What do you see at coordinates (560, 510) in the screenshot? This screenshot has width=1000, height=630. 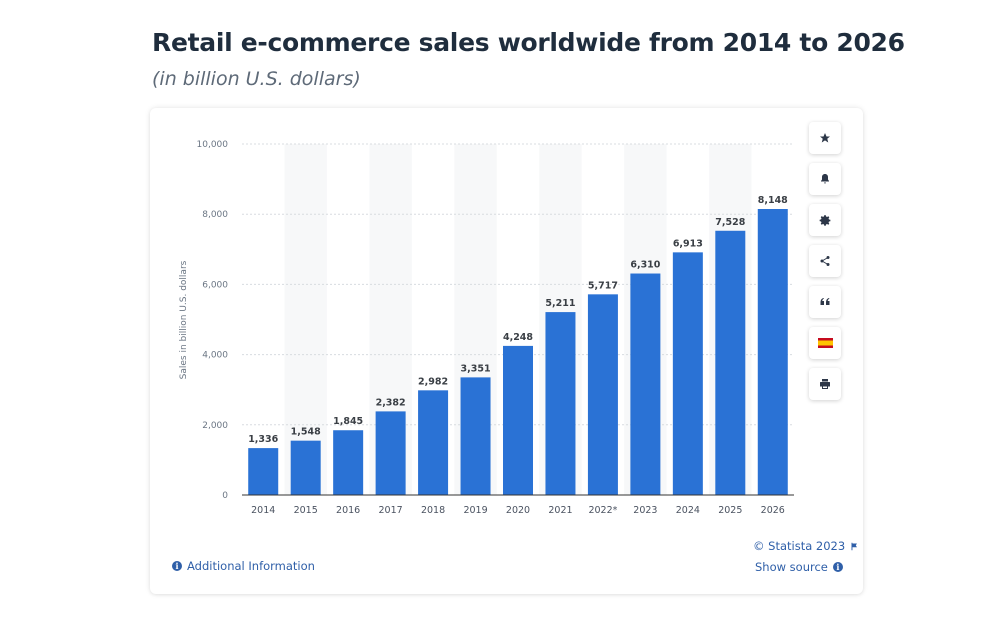 I see `x-tick-label: 2021` at bounding box center [560, 510].